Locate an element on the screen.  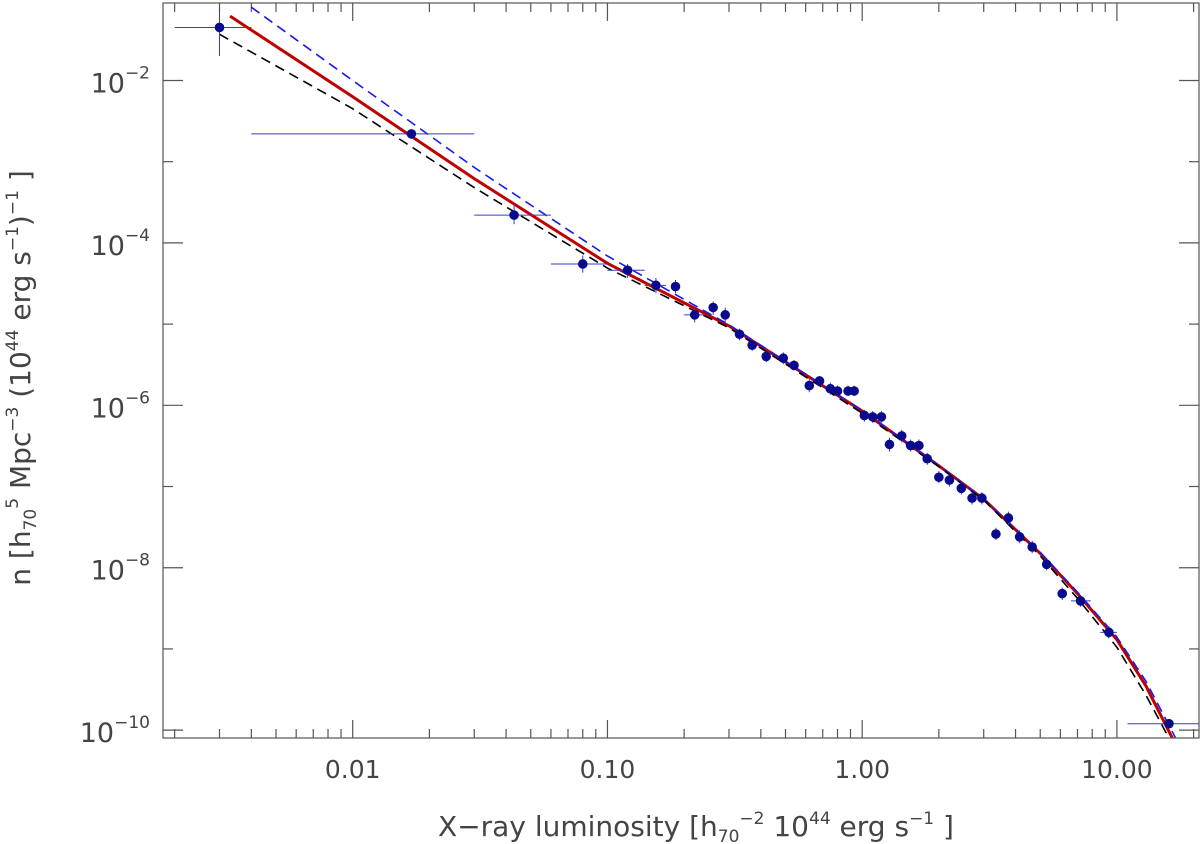
x-tick-label: 10.00 is located at coordinates (1117, 769).